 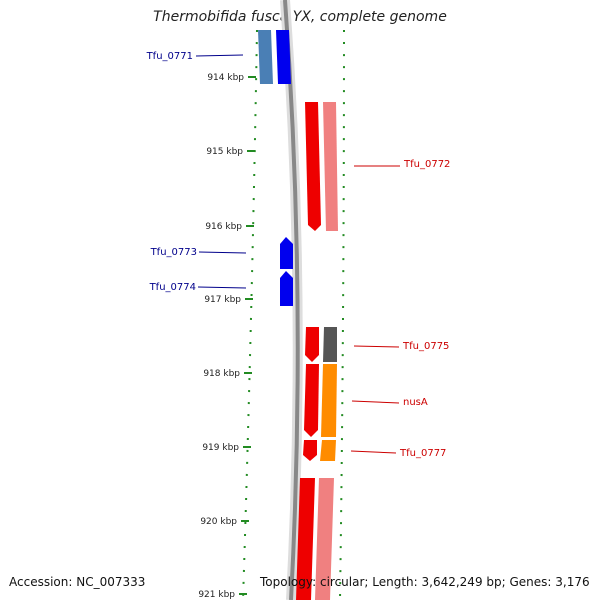 What do you see at coordinates (425, 346) in the screenshot?
I see `feature-label-Tfu_0775: Tfu_0775` at bounding box center [425, 346].